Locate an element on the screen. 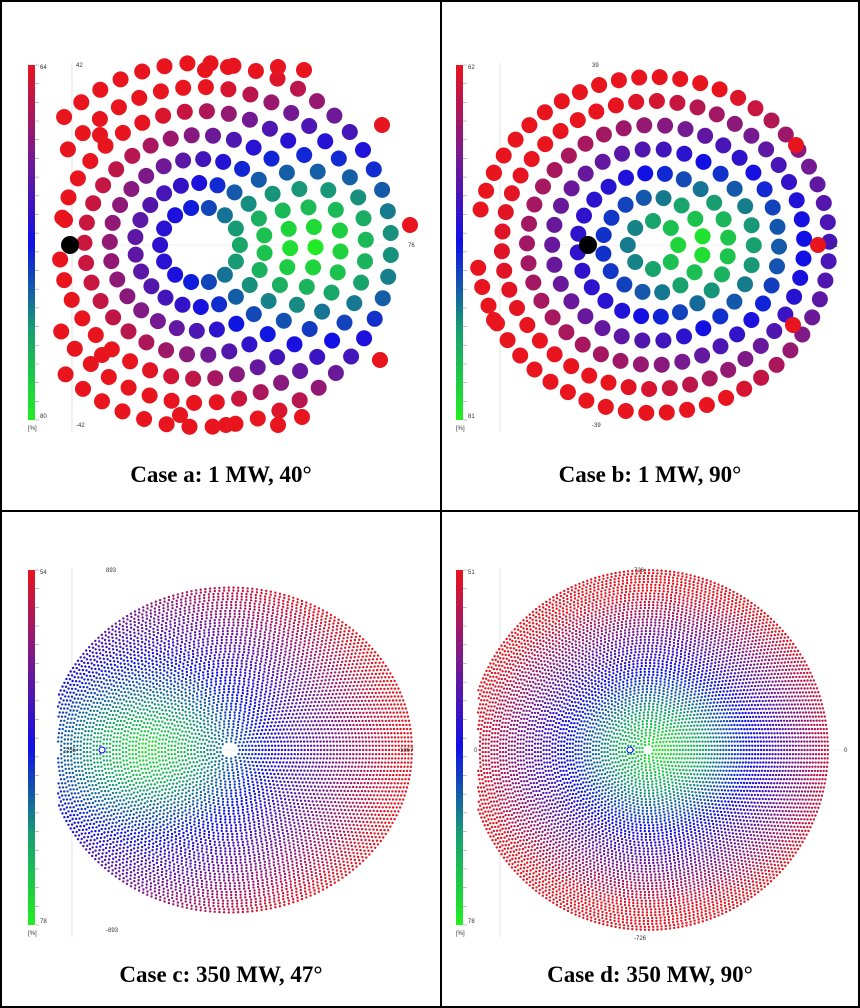 The height and width of the screenshot is (1008, 860). caption-case-b: Case b: 1 MW, 90° is located at coordinates (650, 474).